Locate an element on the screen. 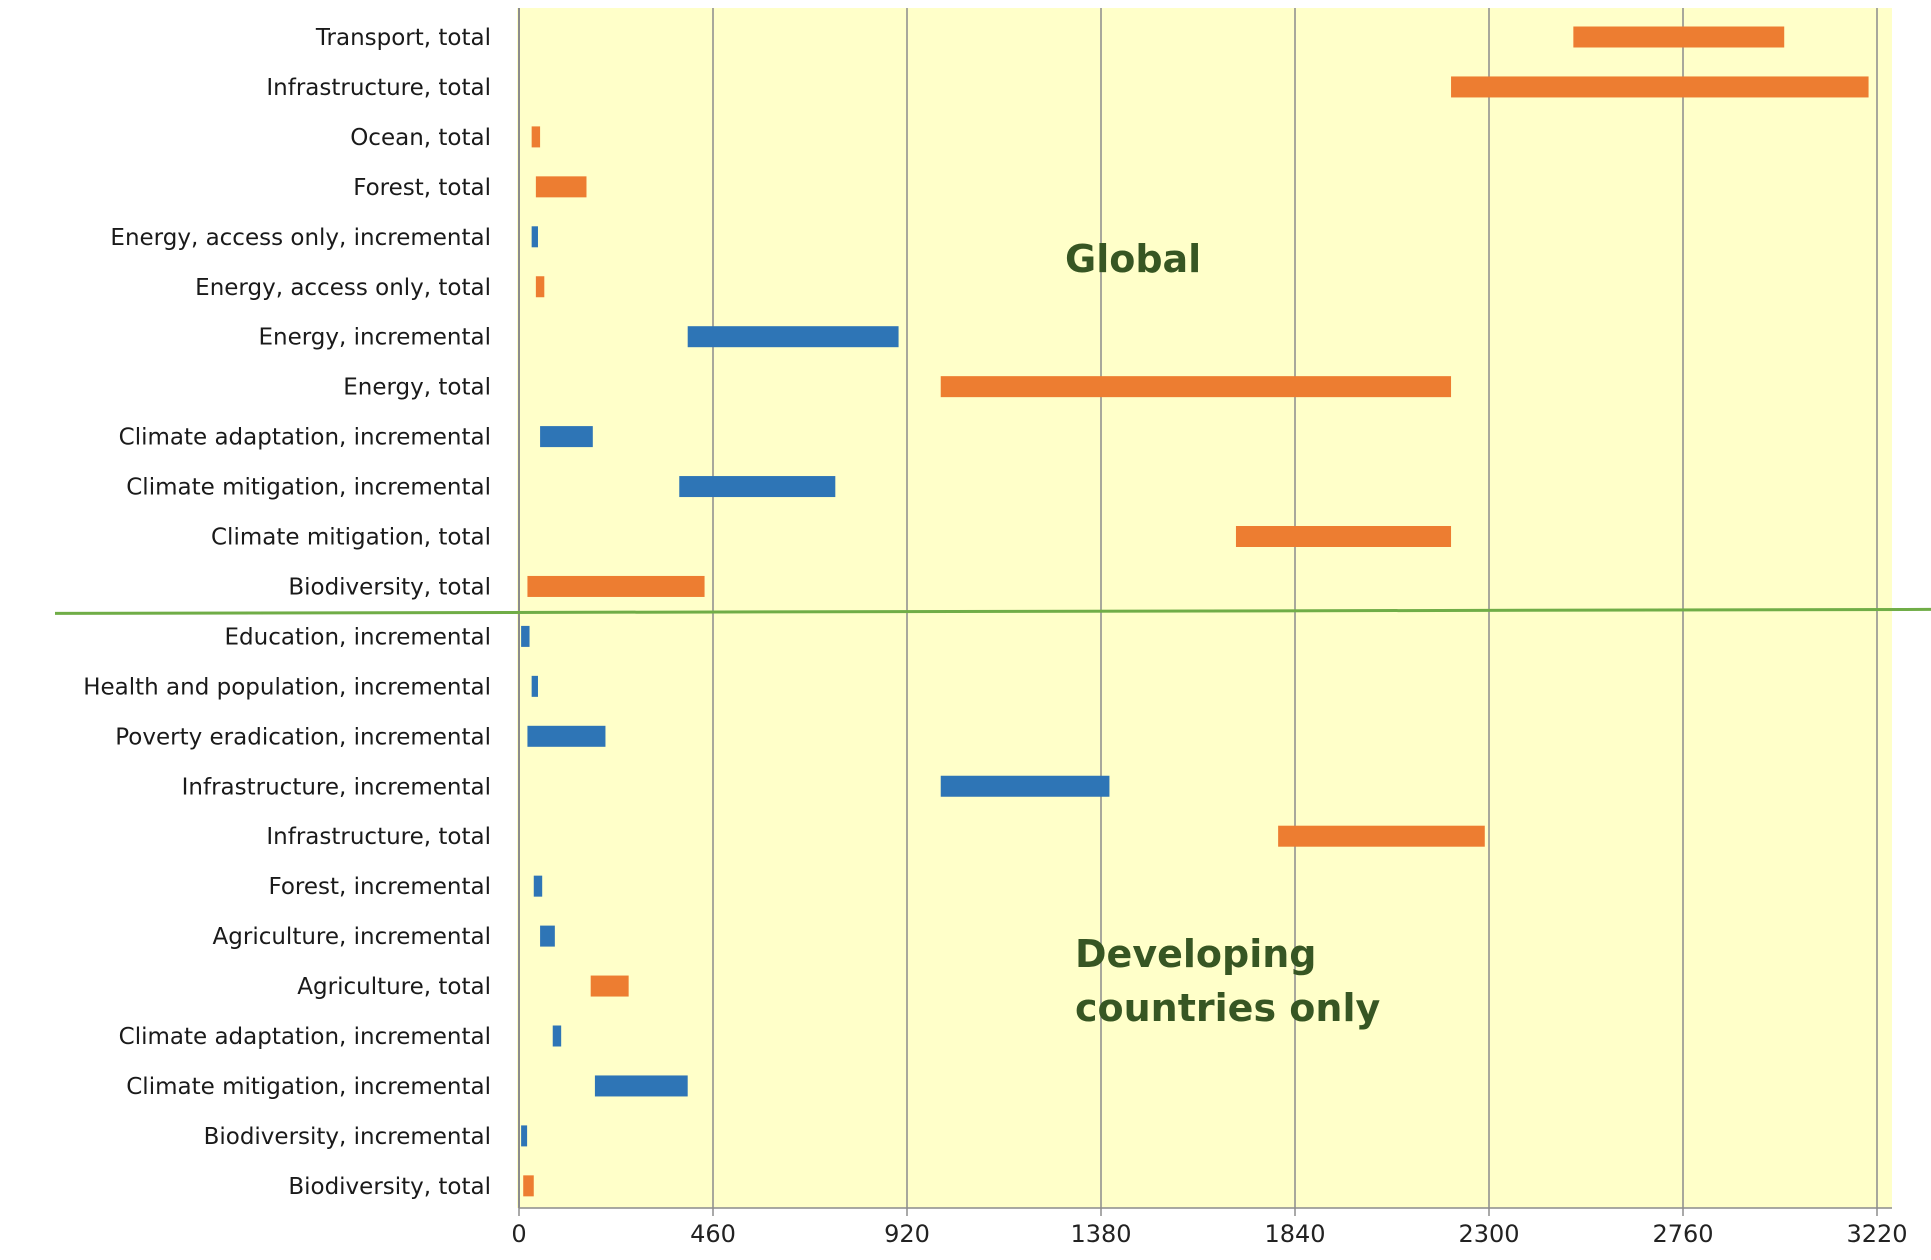 Image resolution: width=1931 pixels, height=1260 pixels. x-tick-label: 460 is located at coordinates (713, 1234).